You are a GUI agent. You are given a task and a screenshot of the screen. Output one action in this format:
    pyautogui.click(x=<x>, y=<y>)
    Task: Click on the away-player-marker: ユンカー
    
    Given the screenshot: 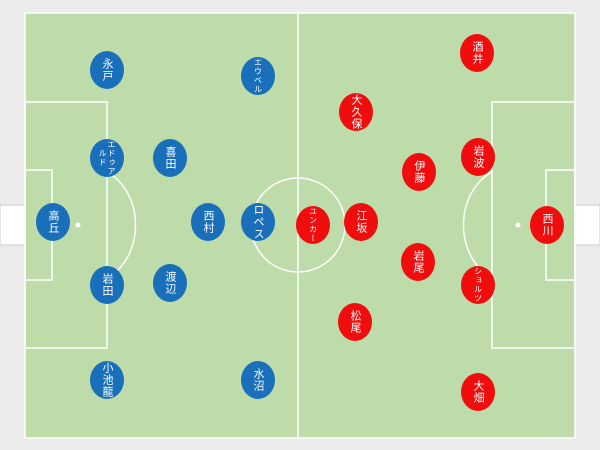 What is the action you would take?
    pyautogui.click(x=313, y=225)
    